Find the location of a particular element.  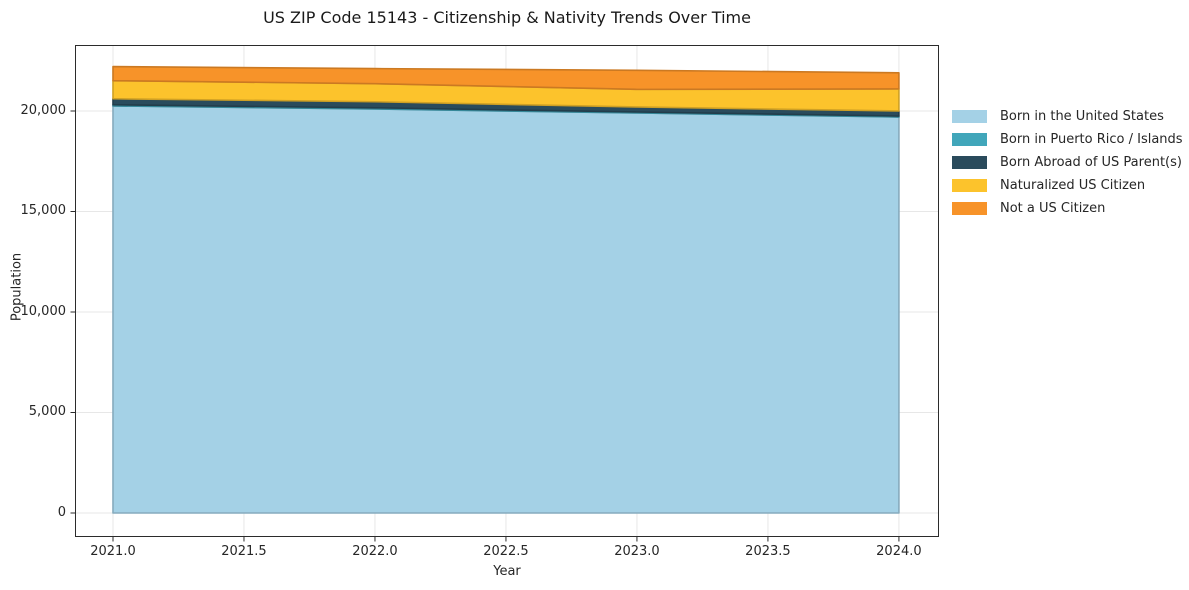

legend-label: Born in Puerto Rico / Islands is located at coordinates (1091, 139).